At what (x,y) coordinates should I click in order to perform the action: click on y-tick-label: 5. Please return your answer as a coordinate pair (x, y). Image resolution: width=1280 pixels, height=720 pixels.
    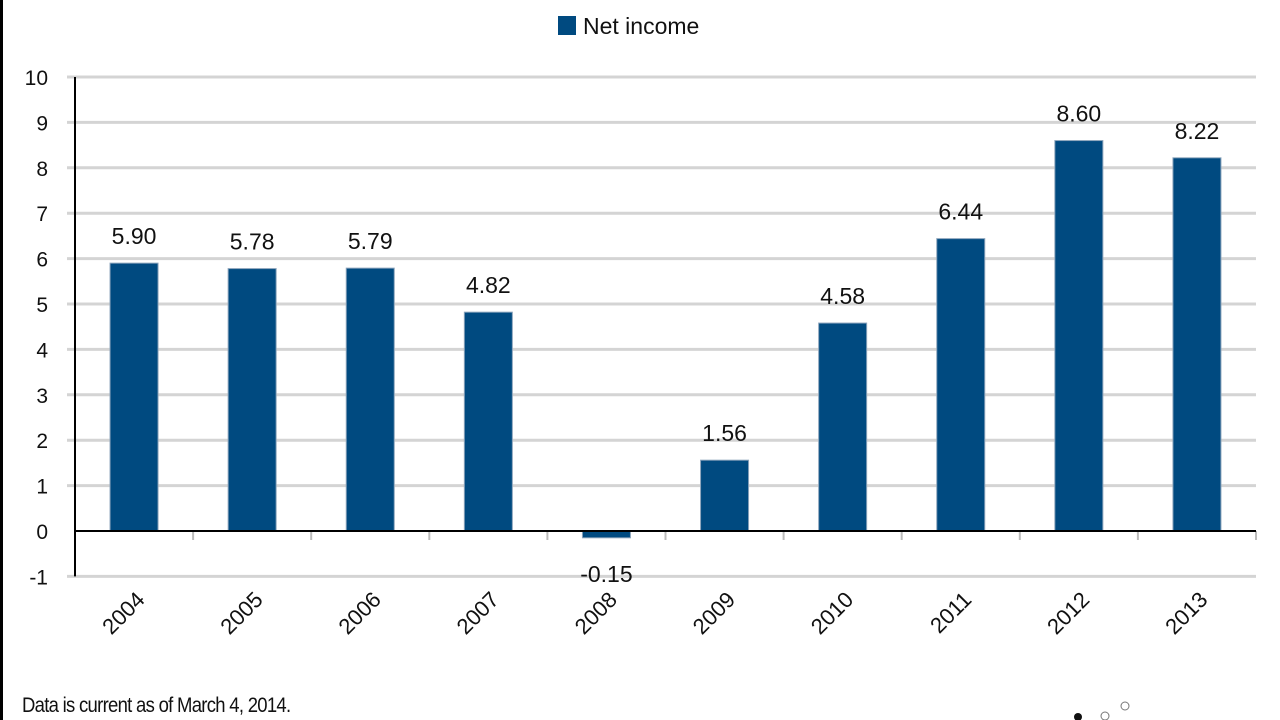
    Looking at the image, I should click on (42, 305).